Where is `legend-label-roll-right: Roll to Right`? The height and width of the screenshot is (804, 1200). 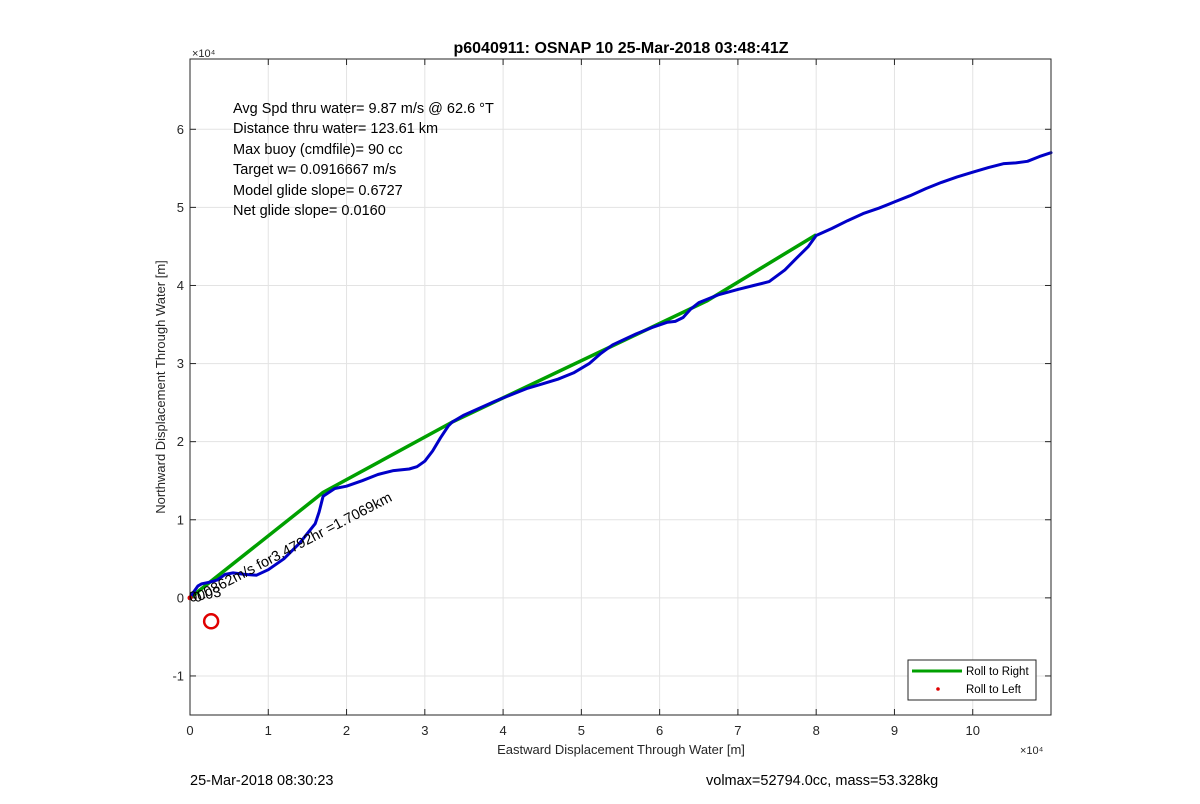 legend-label-roll-right: Roll to Right is located at coordinates (997, 672).